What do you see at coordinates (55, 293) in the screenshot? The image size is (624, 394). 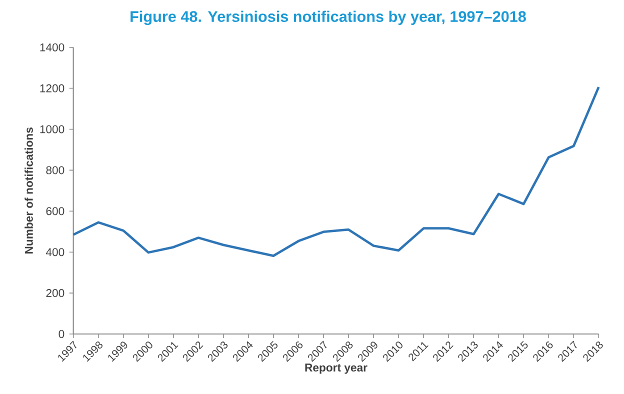 I see `y-tick-label: 200` at bounding box center [55, 293].